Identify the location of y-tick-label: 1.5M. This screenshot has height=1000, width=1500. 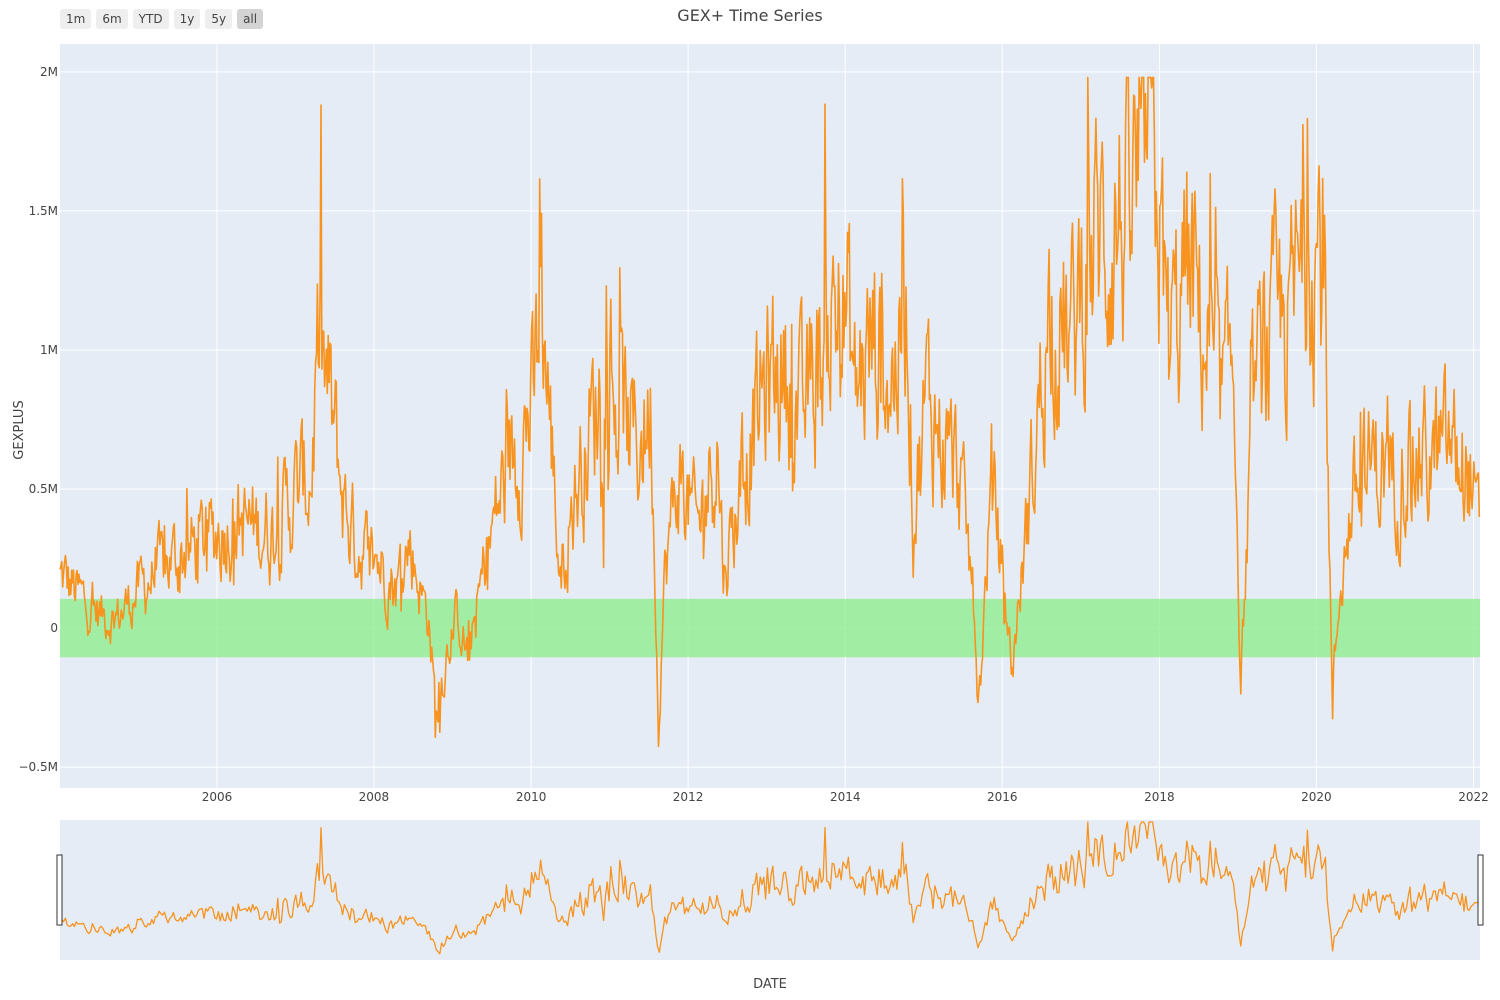
(43, 211).